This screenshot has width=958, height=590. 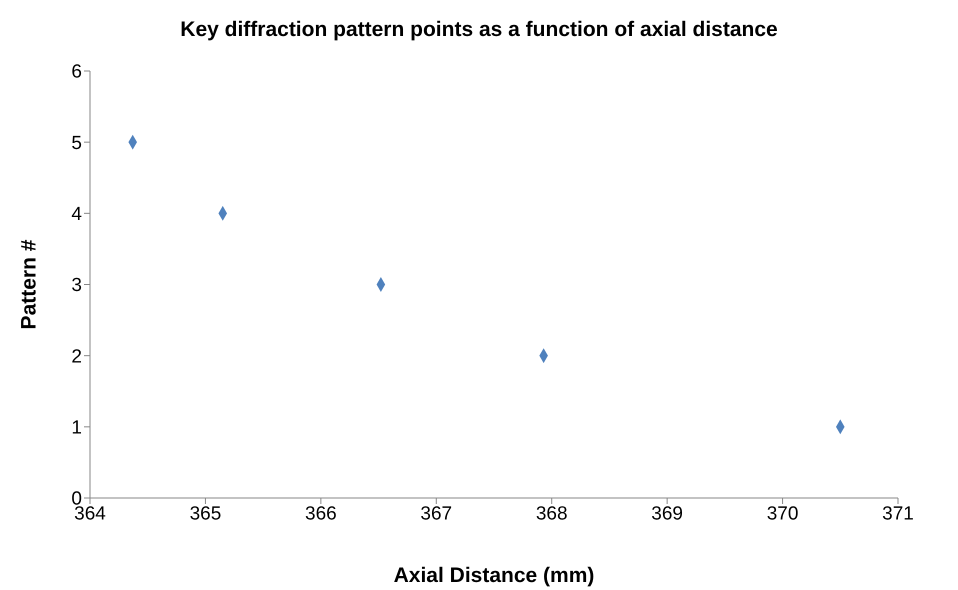 What do you see at coordinates (76, 143) in the screenshot?
I see `y-tick-label: 5` at bounding box center [76, 143].